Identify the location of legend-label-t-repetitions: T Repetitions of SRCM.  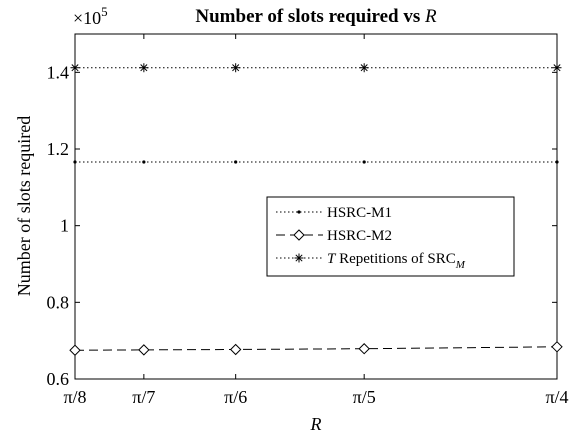
(396, 261).